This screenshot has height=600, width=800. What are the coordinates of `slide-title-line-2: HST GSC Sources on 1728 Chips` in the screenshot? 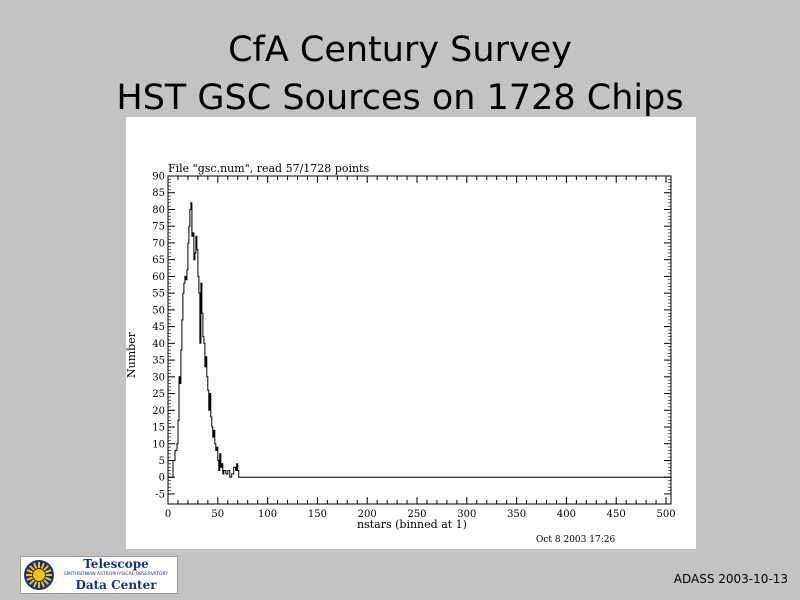 It's located at (400, 98).